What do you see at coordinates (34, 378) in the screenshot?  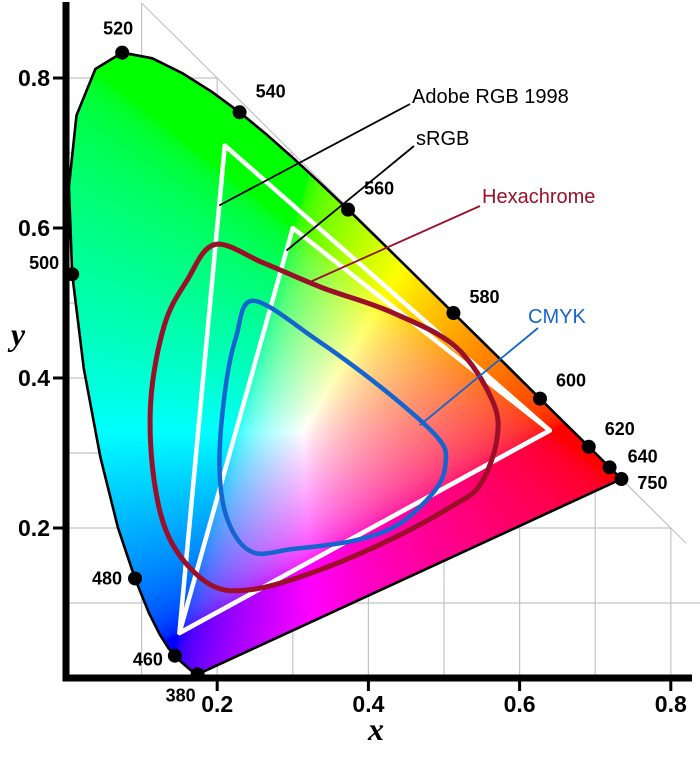 I see `y-tick-label: 0.4` at bounding box center [34, 378].